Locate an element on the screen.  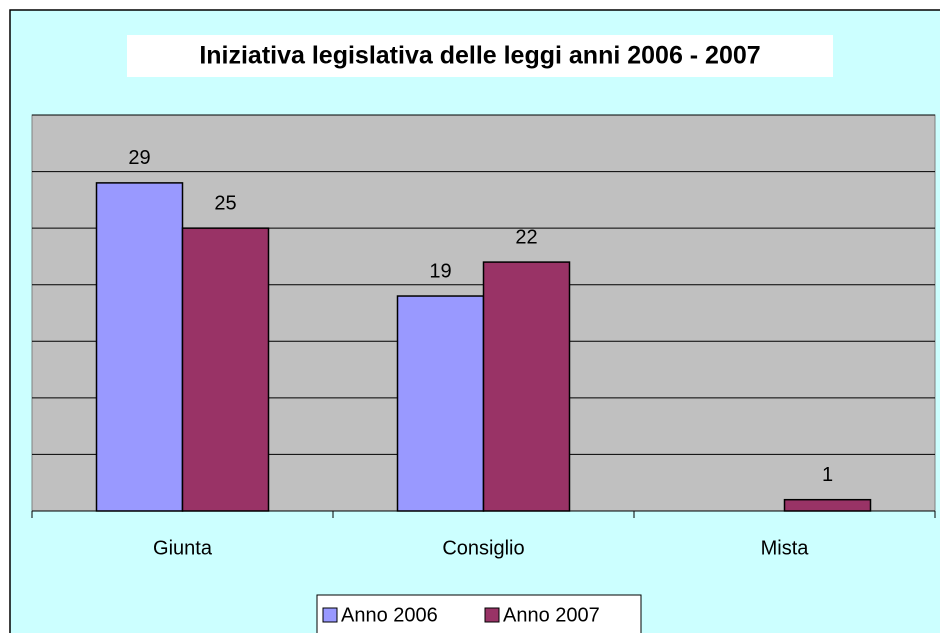
data-label: 29 is located at coordinates (139, 158).